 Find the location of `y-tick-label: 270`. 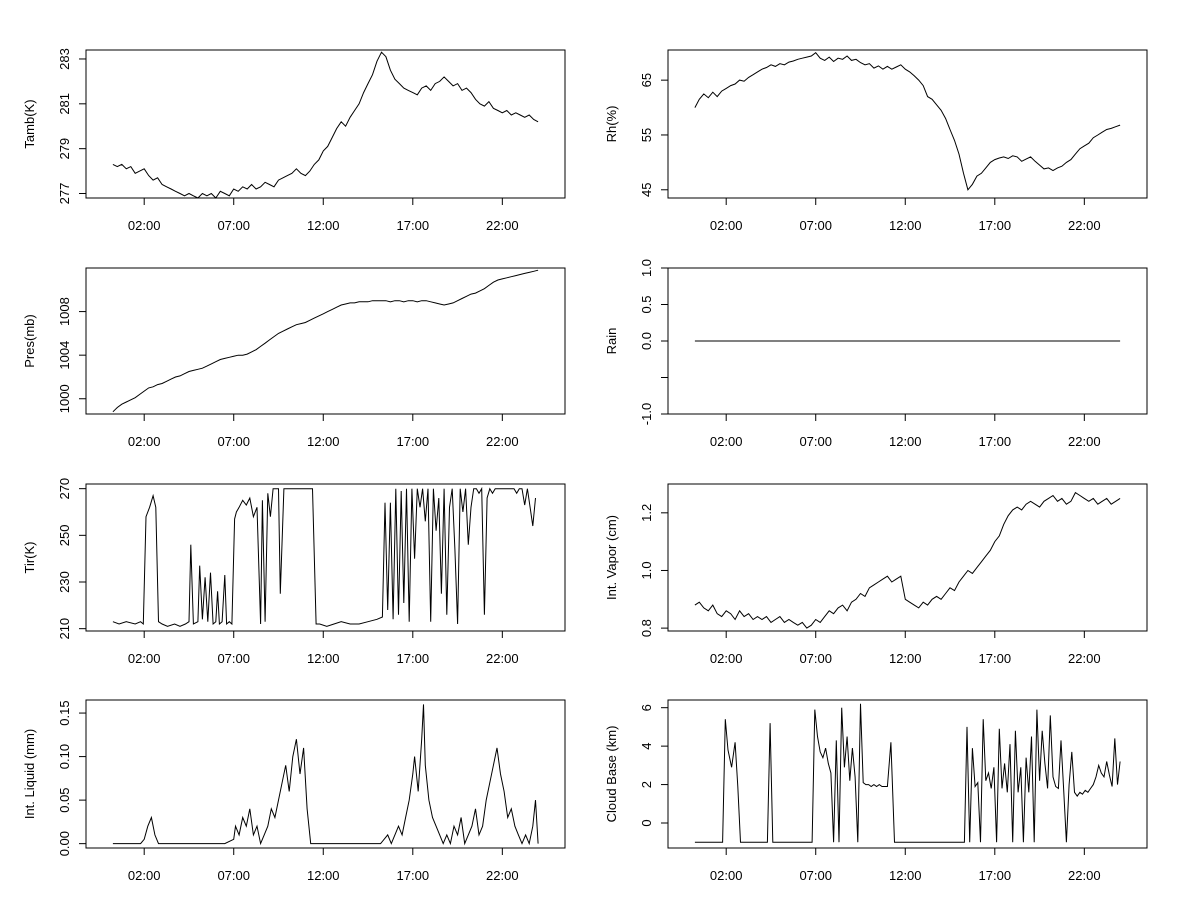

y-tick-label: 270 is located at coordinates (64, 489).